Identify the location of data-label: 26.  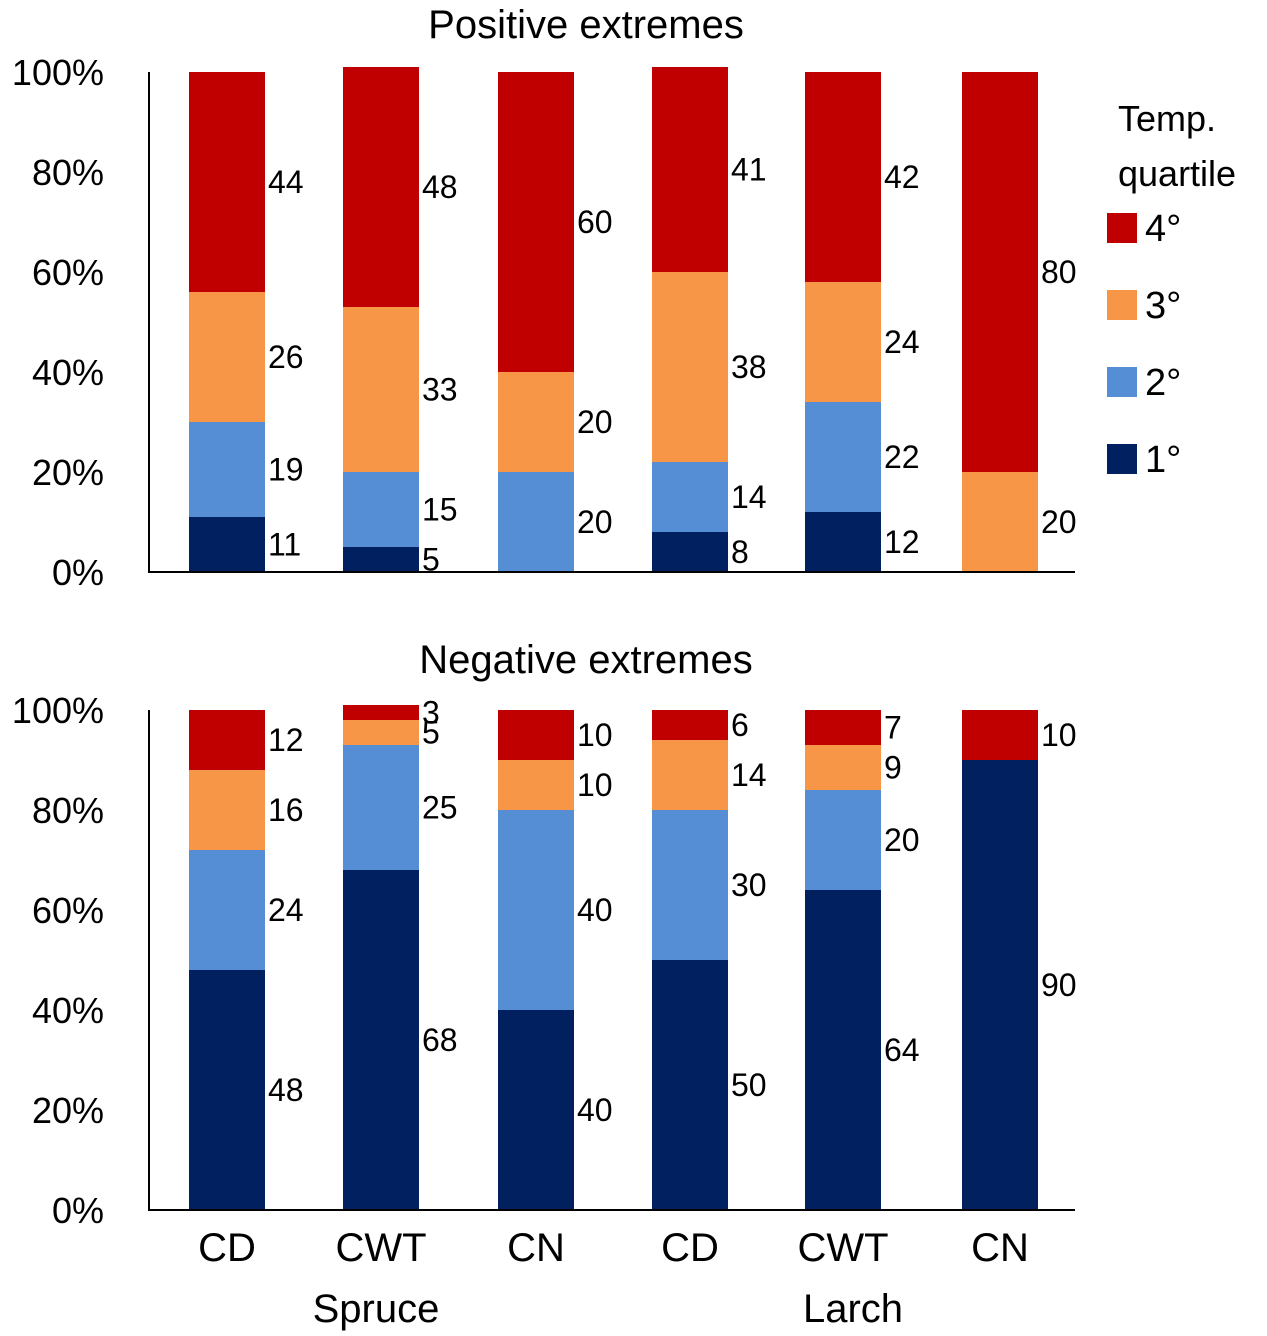
(286, 357).